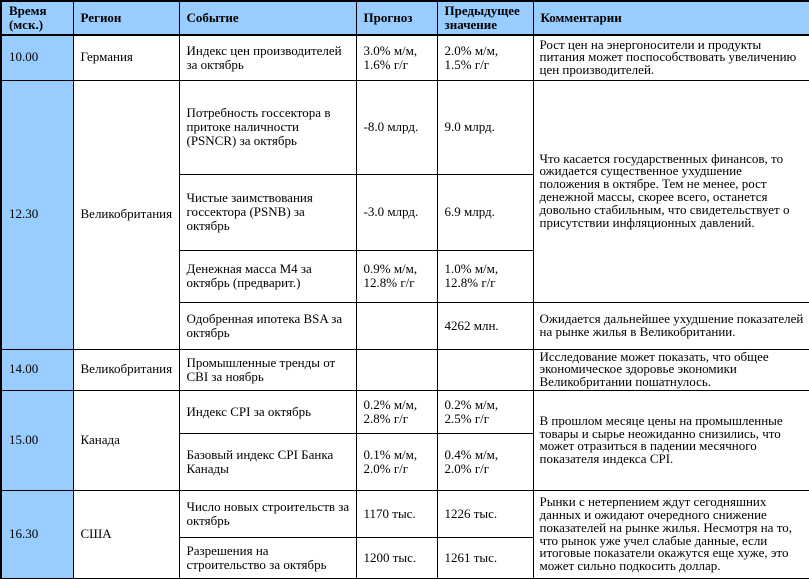  Describe the element at coordinates (396, 557) in the screenshot. I see `forecast-cell: 1200 тыс.` at that location.